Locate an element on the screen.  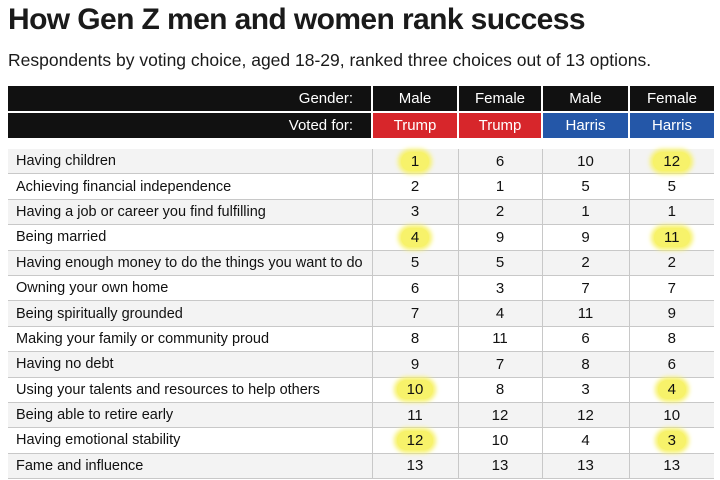
row-label: Achieving financial independence is located at coordinates (190, 186).